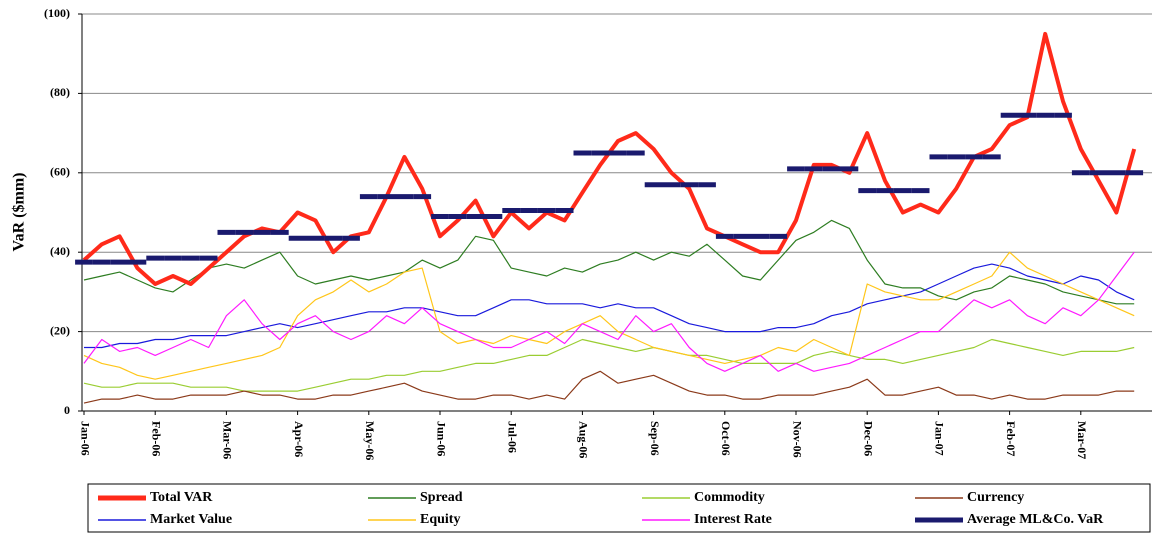 This screenshot has height=535, width=1154. Describe the element at coordinates (228, 440) in the screenshot. I see `x-tick-label: Mar-06` at that location.